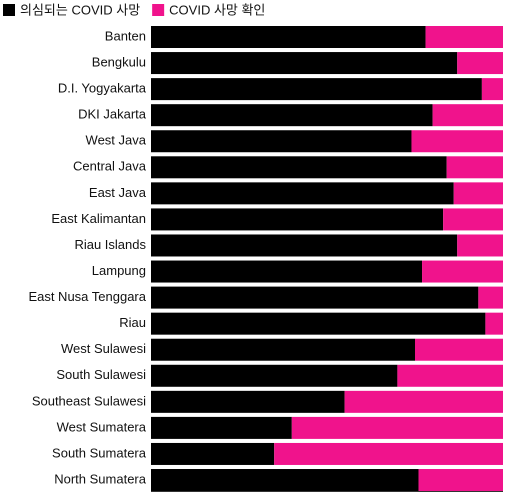 The height and width of the screenshot is (498, 506). What do you see at coordinates (101, 374) in the screenshot?
I see `y-tick-label: South Sulawesi` at bounding box center [101, 374].